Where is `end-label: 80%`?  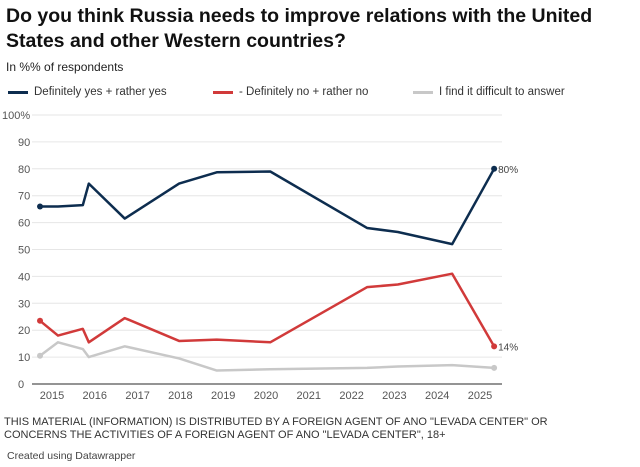 end-label: 80% is located at coordinates (508, 170).